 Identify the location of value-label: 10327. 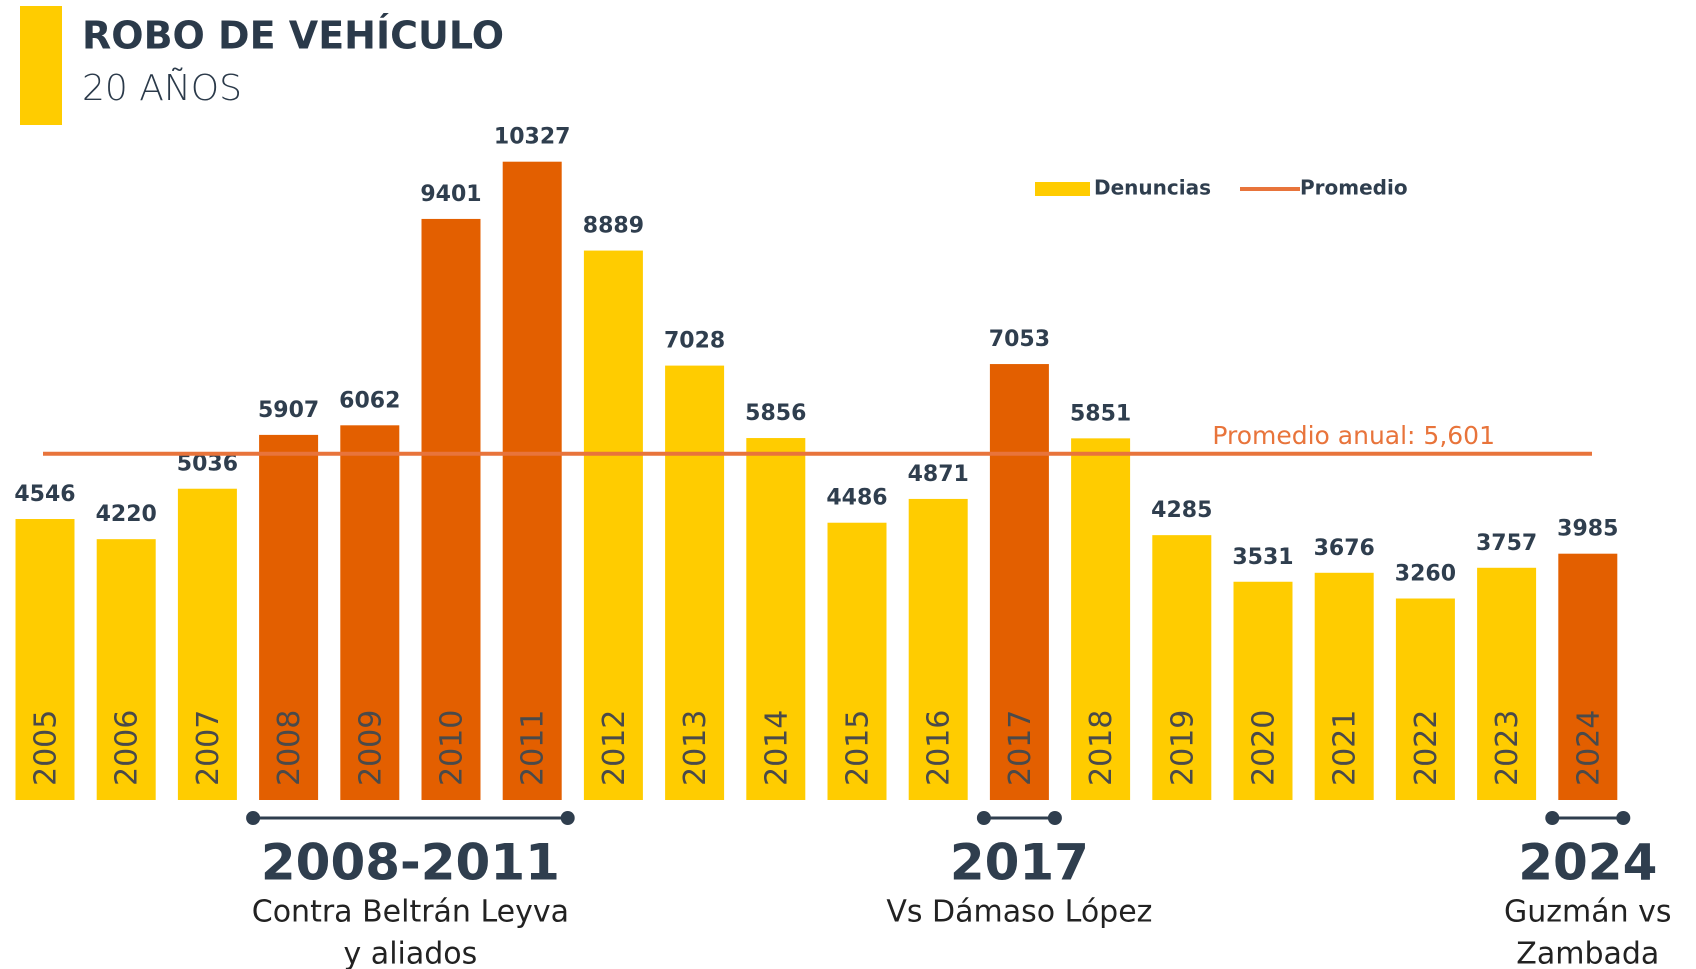
(532, 137).